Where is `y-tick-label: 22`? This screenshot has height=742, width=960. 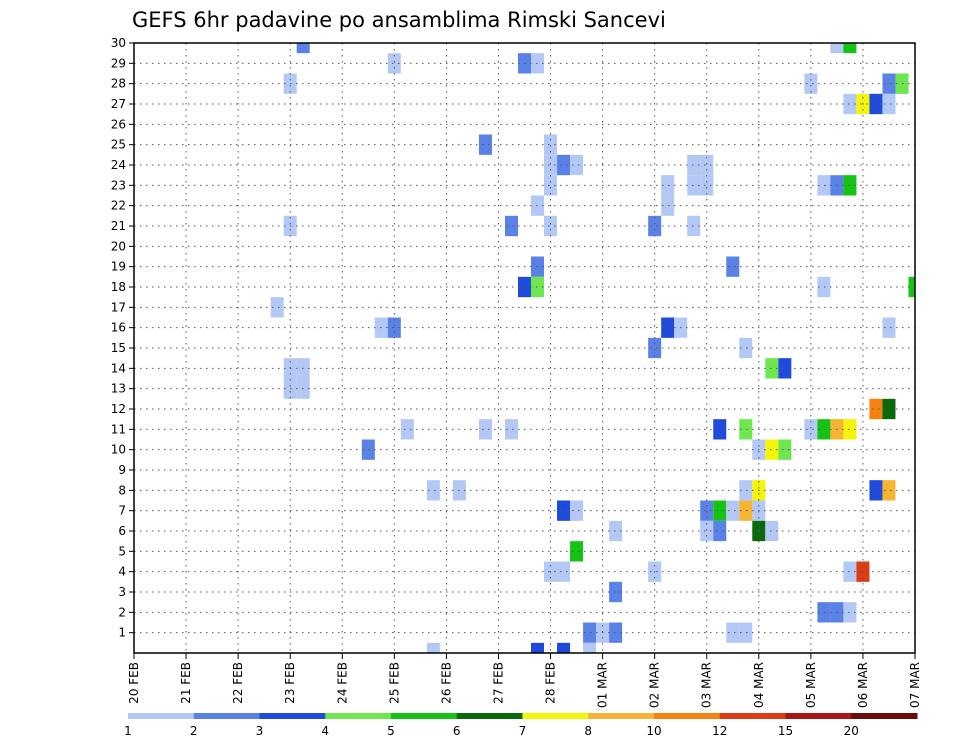
y-tick-label: 22 is located at coordinates (118, 206).